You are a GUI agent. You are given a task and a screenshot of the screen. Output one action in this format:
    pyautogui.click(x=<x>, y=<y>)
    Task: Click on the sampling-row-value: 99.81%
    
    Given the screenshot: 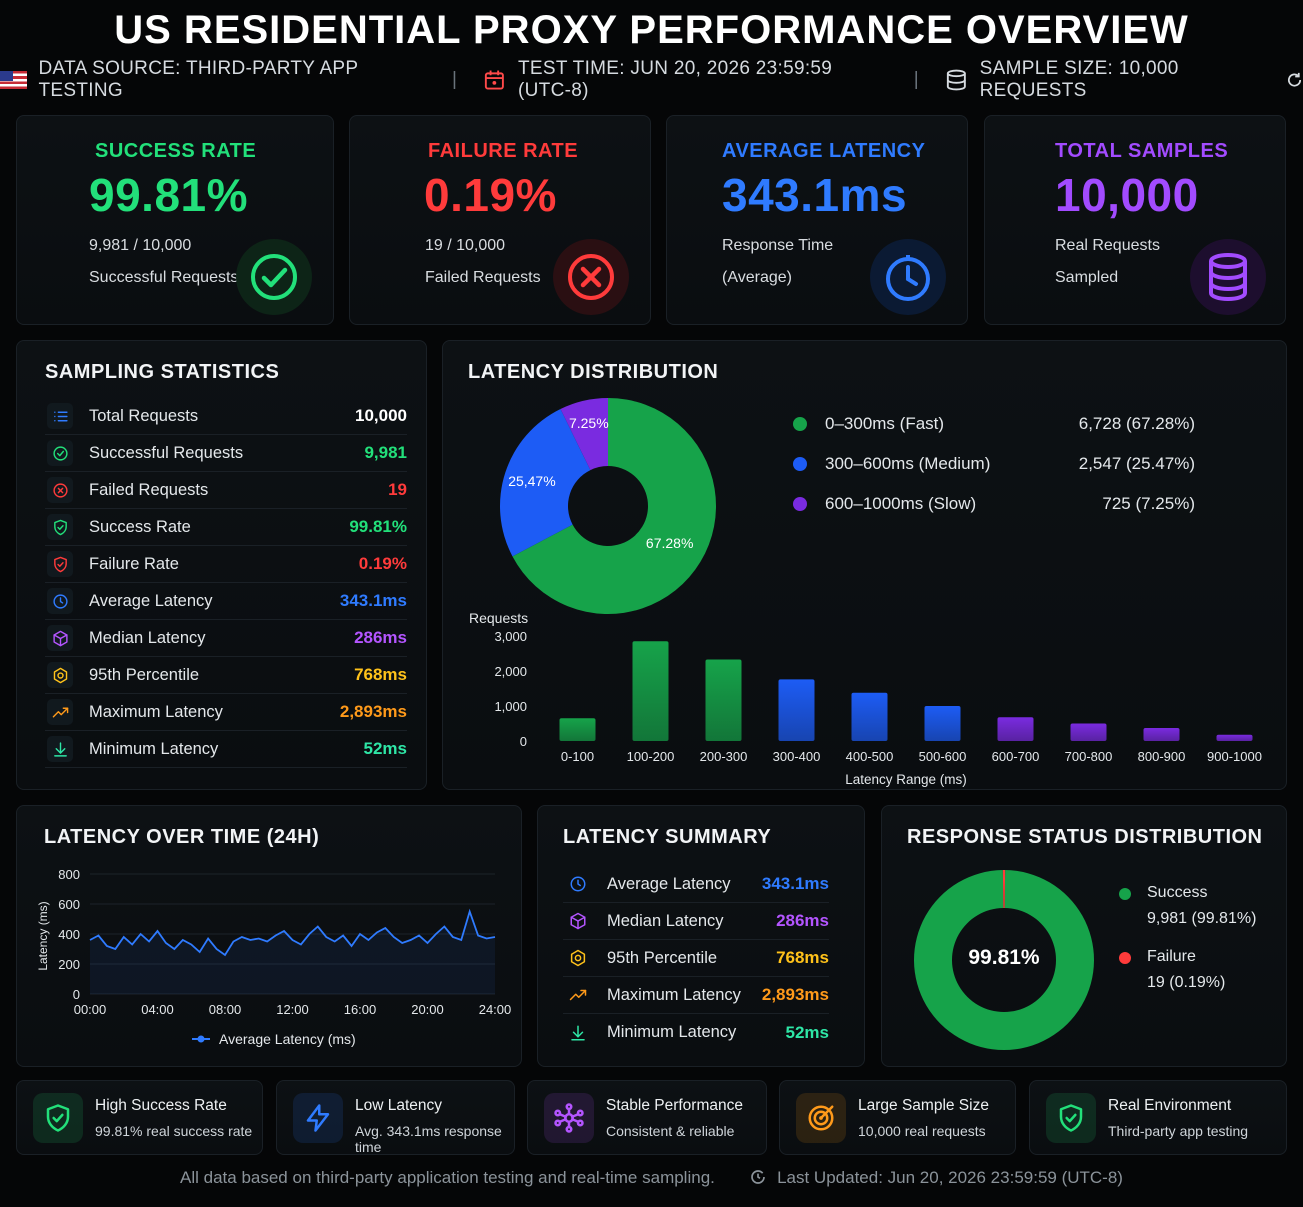 What is the action you would take?
    pyautogui.click(x=378, y=526)
    